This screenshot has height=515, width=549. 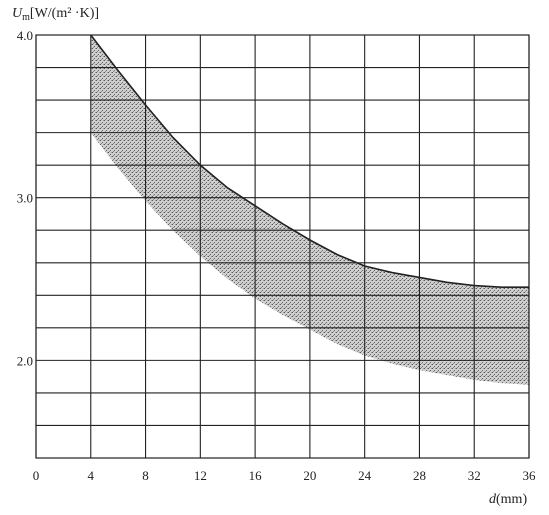 I want to click on x-tick-label: 20, so click(x=309, y=475).